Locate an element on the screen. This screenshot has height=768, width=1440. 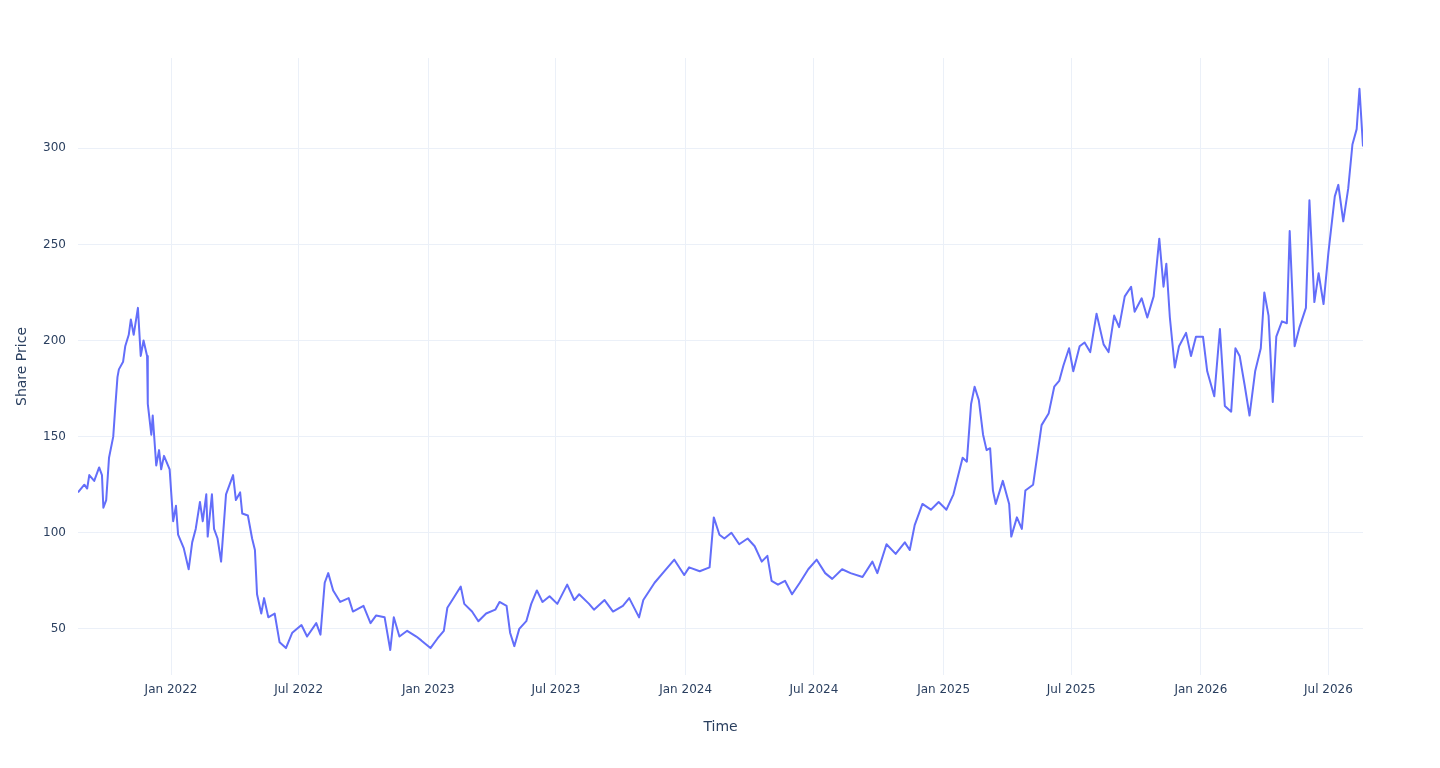
y-tick-label: 150 is located at coordinates (54, 435).